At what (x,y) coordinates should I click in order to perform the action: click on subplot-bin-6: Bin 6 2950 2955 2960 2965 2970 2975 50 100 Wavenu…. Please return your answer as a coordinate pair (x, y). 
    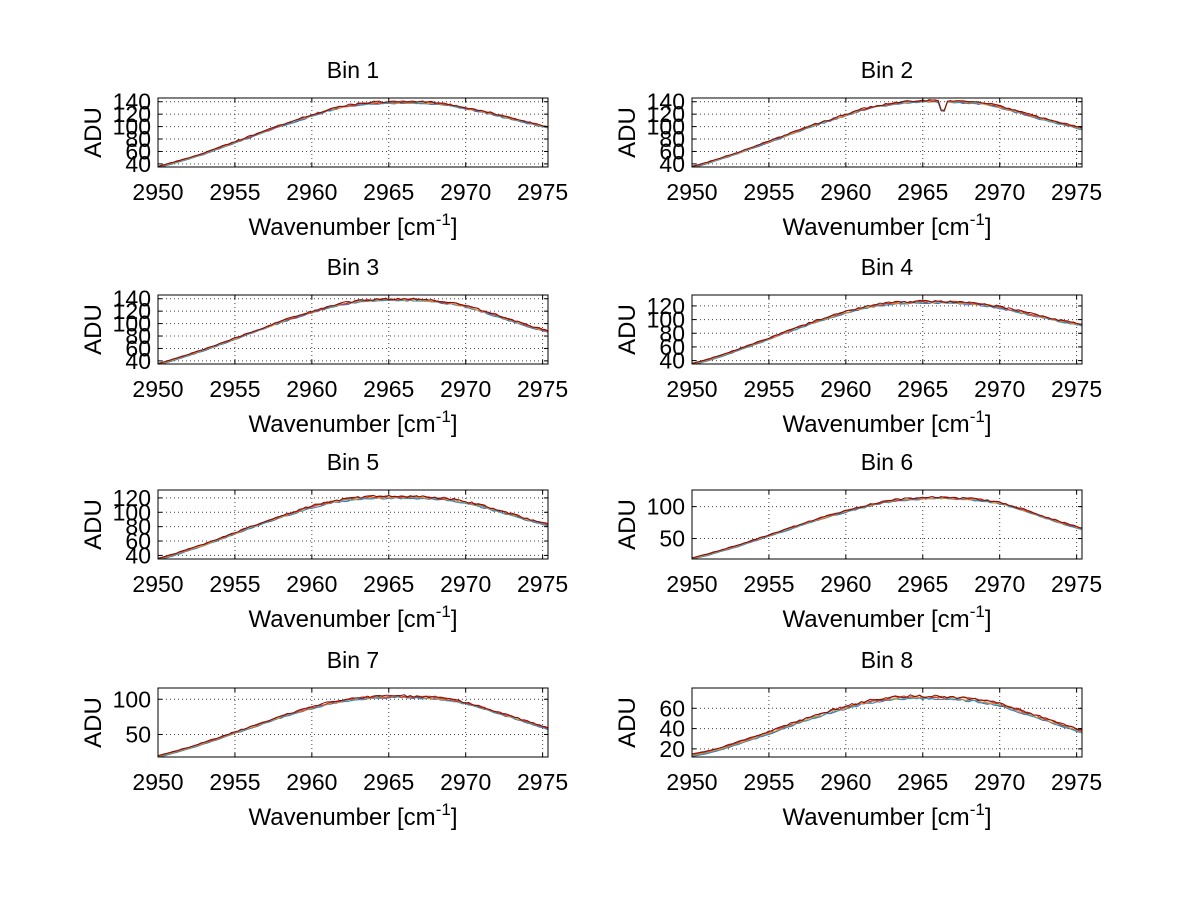
    Looking at the image, I should click on (858, 541).